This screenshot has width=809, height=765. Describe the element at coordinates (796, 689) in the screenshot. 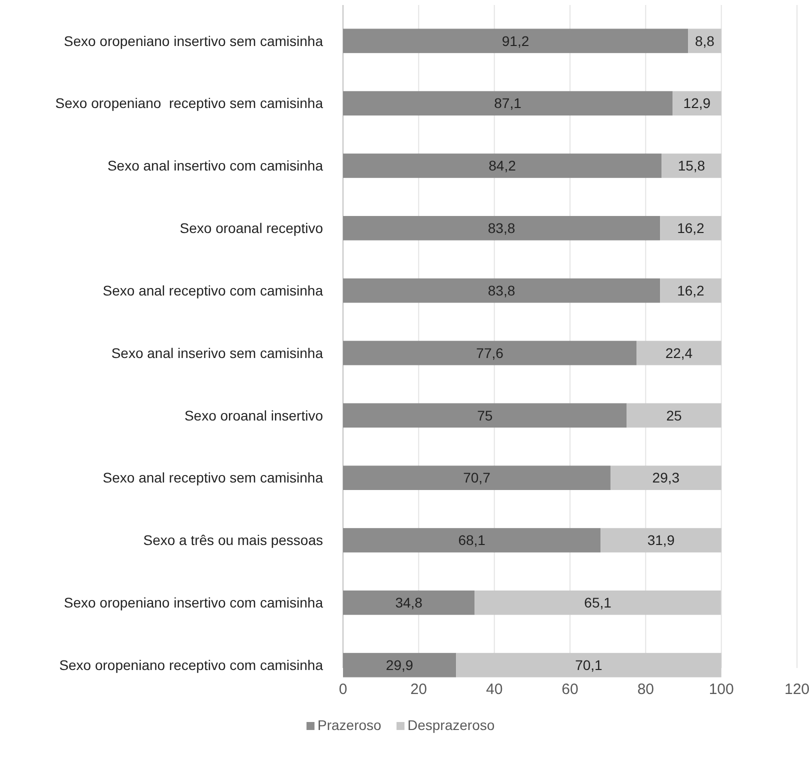

I see `x-tick-label: 120` at that location.